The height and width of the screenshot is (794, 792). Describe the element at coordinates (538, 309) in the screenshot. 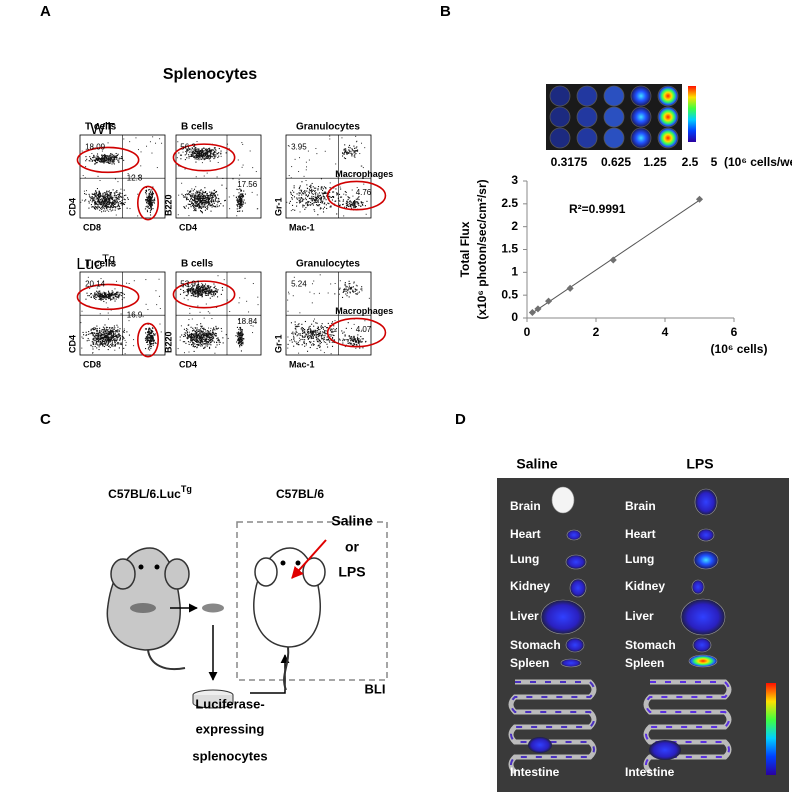

I see `point` at that location.